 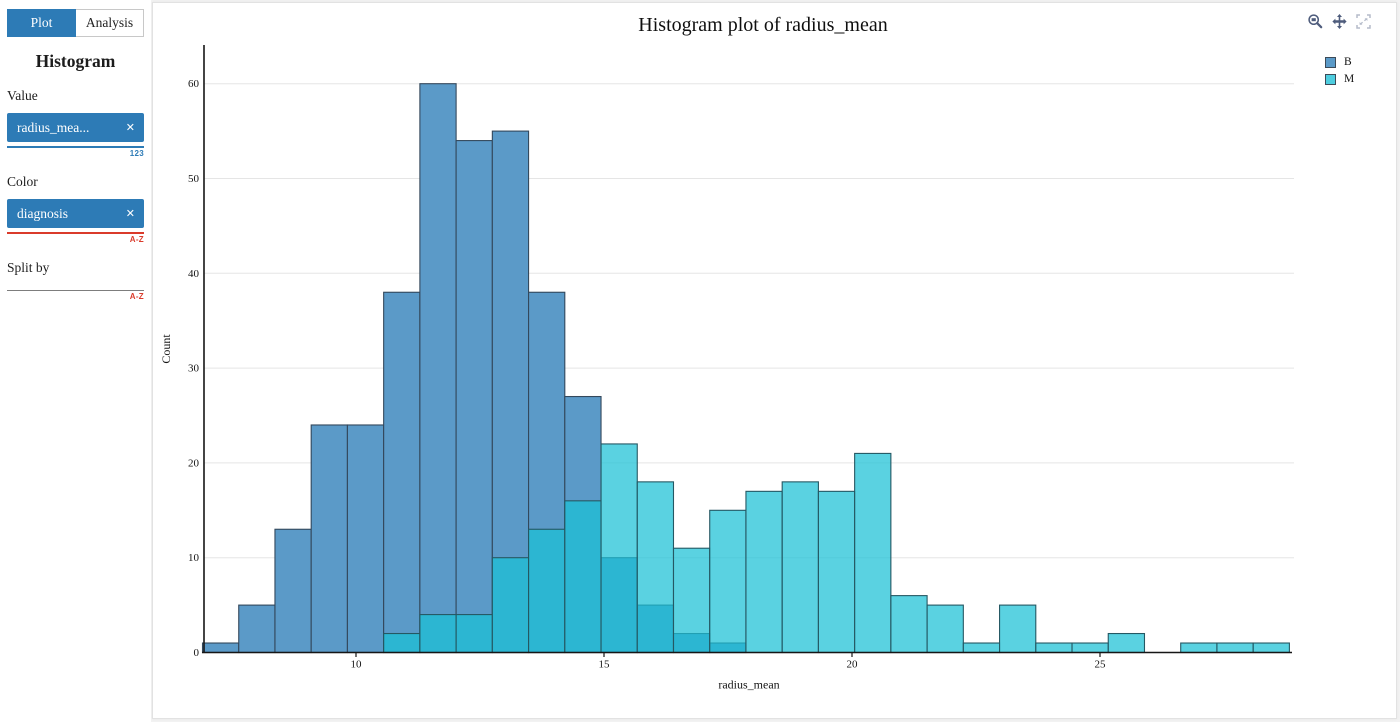 I want to click on x-axis-title: radius_mean, so click(x=748, y=685).